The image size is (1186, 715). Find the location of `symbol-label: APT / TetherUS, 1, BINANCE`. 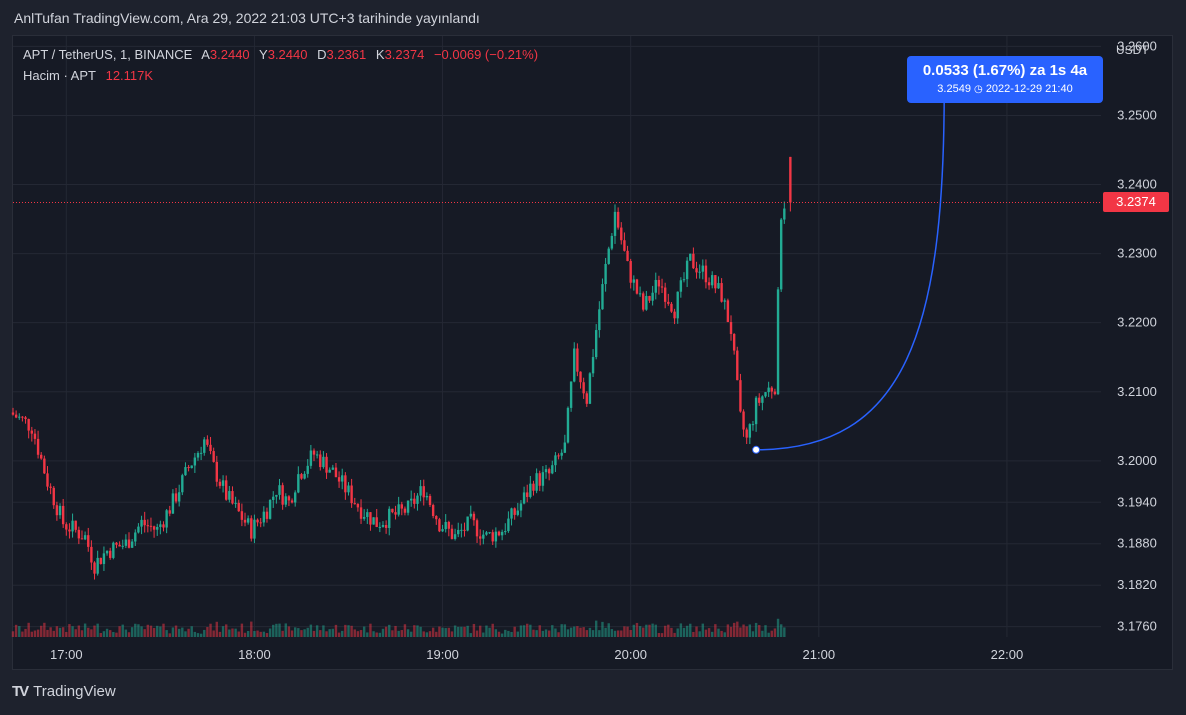

symbol-label: APT / TetherUS, 1, BINANCE is located at coordinates (108, 54).